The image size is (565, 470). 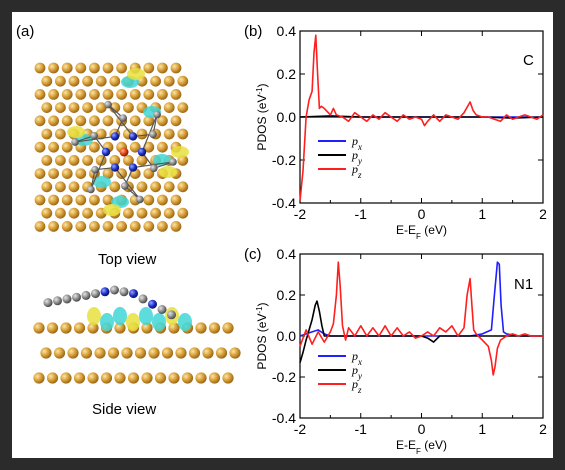 I want to click on legend-entry: pz, so click(x=356, y=171).